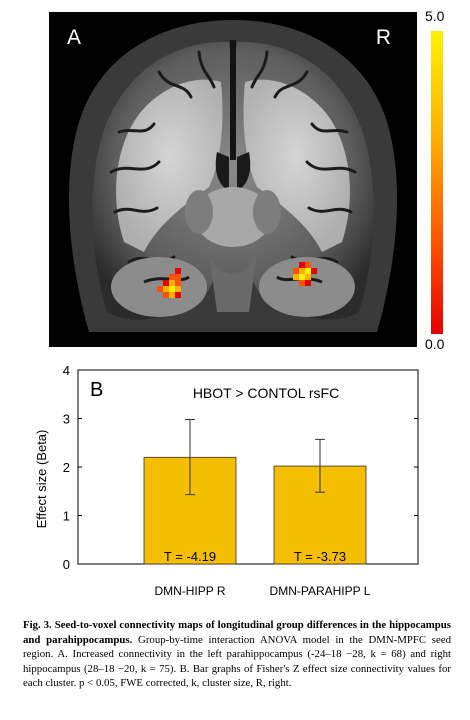  What do you see at coordinates (41, 479) in the screenshot?
I see `y-axis-label: Effect size (Beta)` at bounding box center [41, 479].